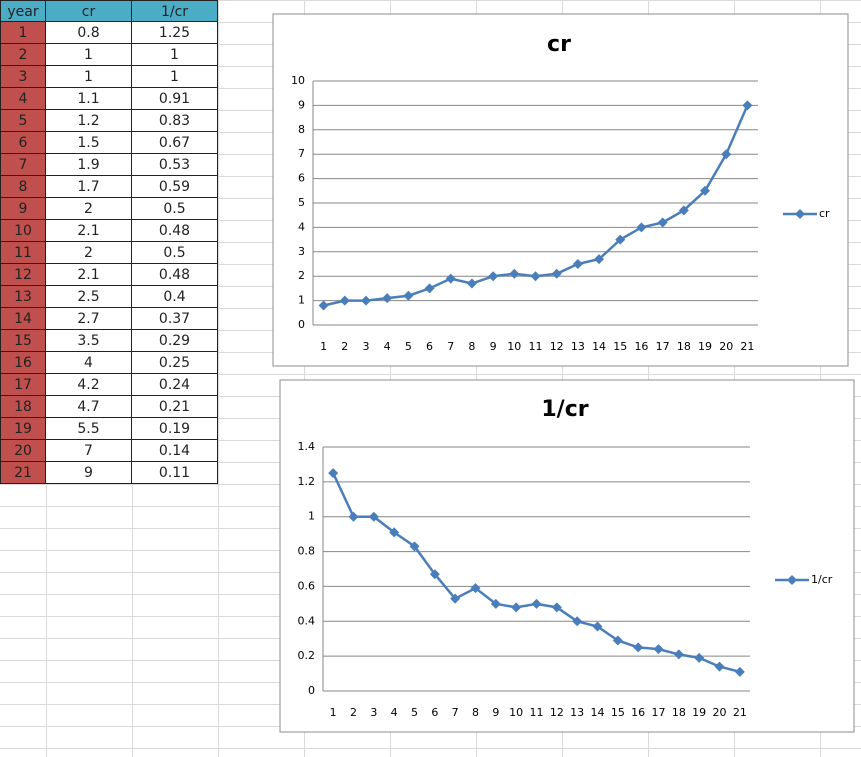 Image resolution: width=861 pixels, height=757 pixels. I want to click on x-tick-label: 17, so click(659, 712).